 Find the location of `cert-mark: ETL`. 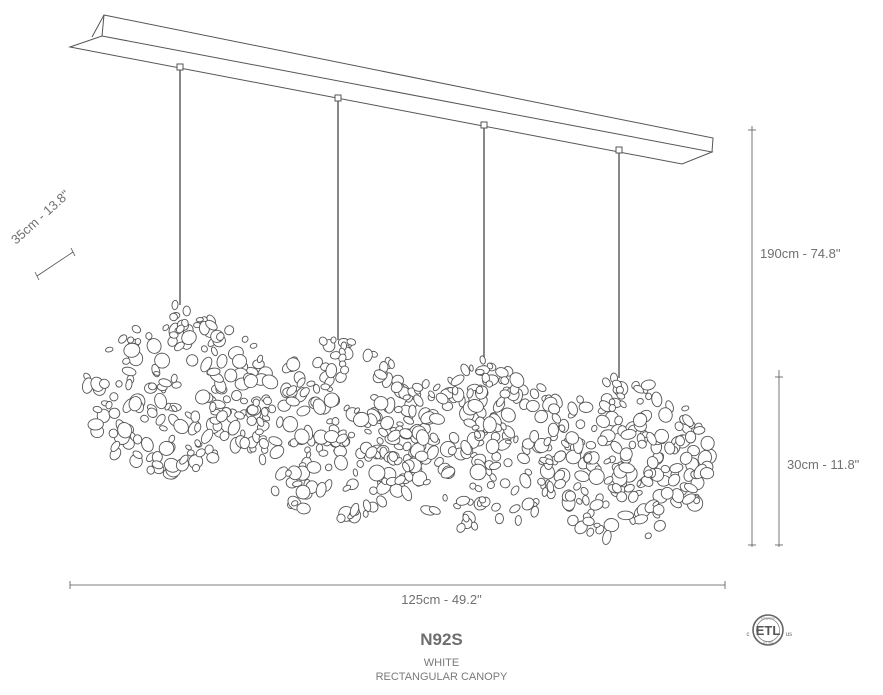

cert-mark: ETL is located at coordinates (768, 630).